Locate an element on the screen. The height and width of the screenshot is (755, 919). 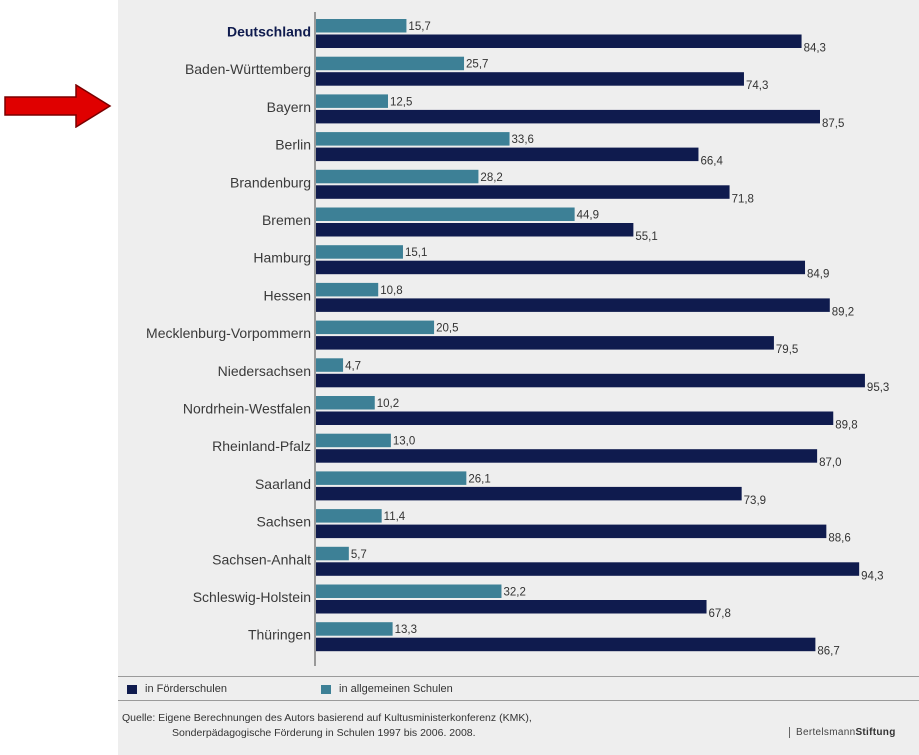
category-label-bremen: Bremen is located at coordinates (286, 220).